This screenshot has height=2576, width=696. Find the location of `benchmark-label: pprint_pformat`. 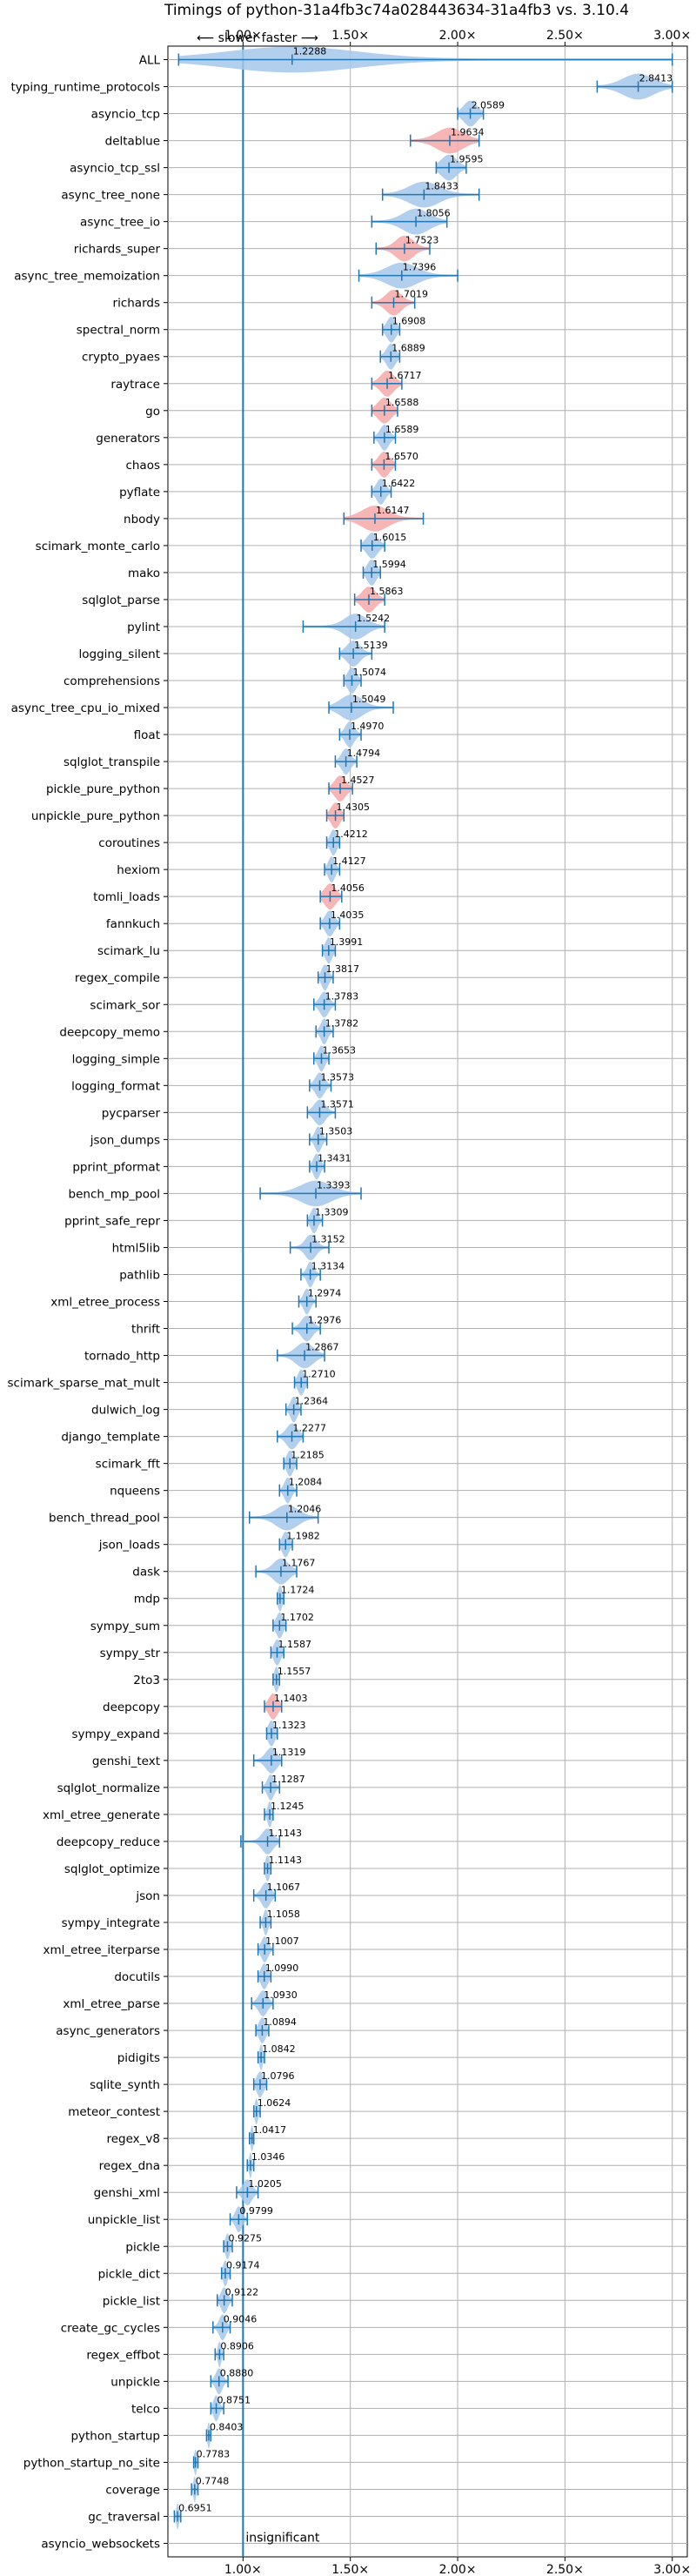

benchmark-label: pprint_pformat is located at coordinates (116, 1167).